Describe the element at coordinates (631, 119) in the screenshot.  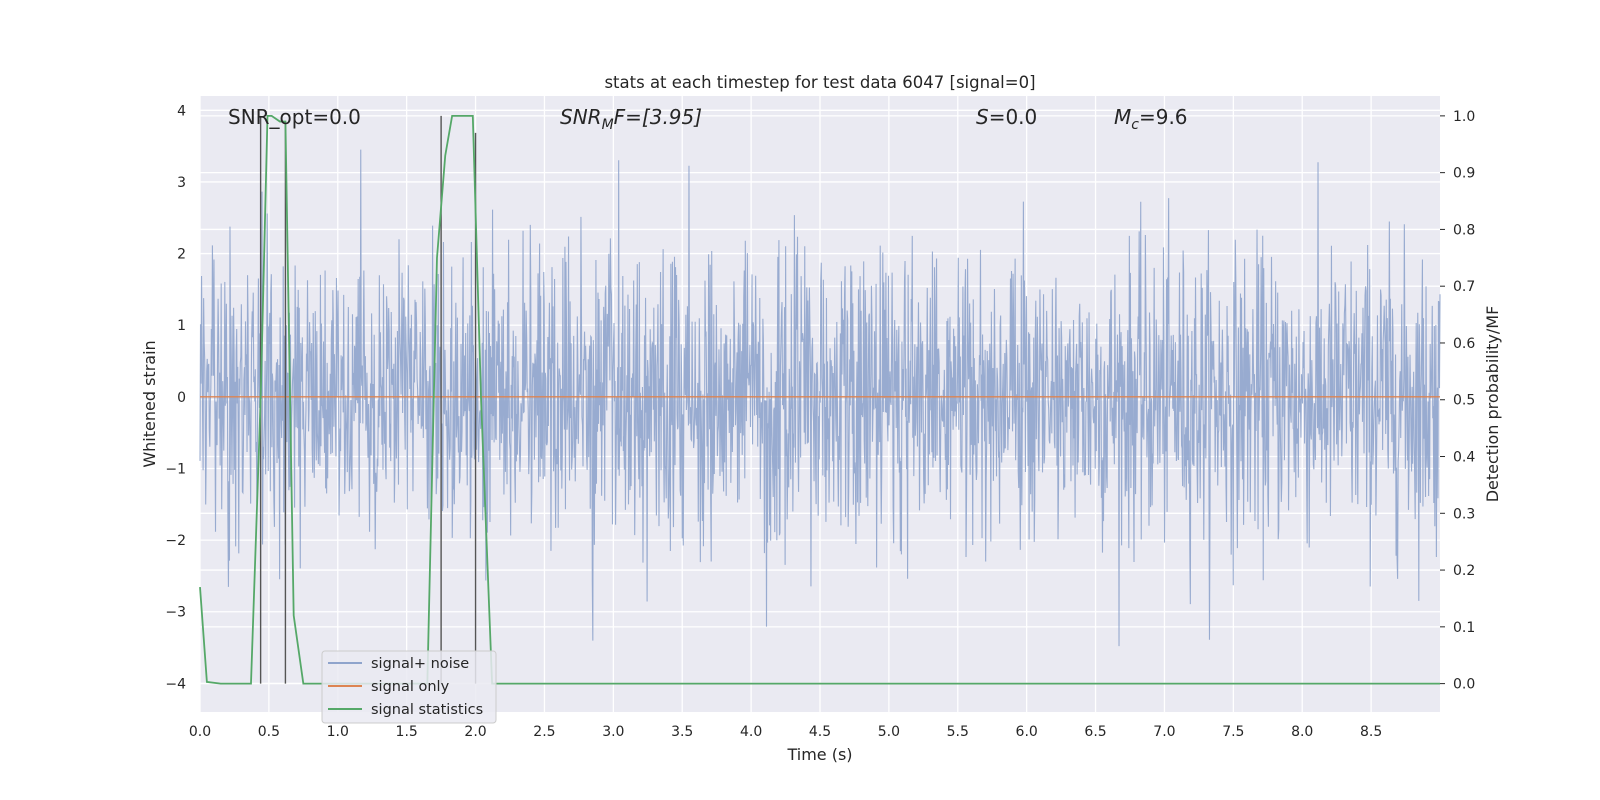
I see `annotation-snr-mf: SNRMF=[3.95]` at that location.